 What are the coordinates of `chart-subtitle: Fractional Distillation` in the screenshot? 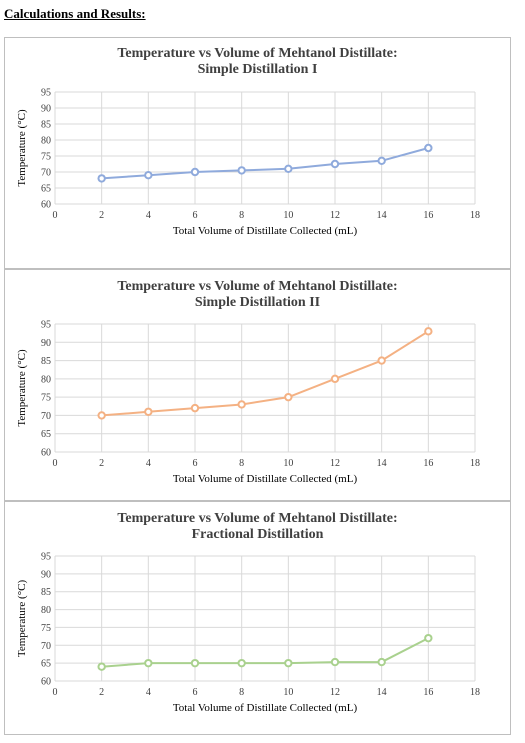 It's located at (257, 534).